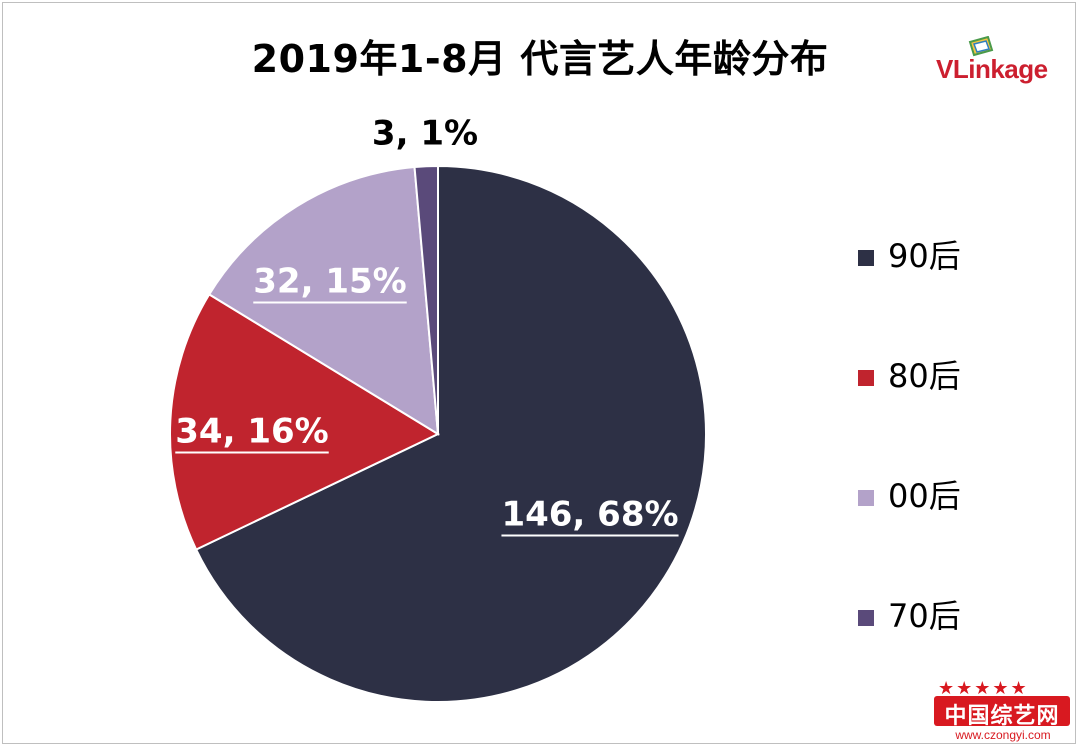 The image size is (1080, 748). What do you see at coordinates (983, 688) in the screenshot?
I see `watermark-stars: ★★★★★` at bounding box center [983, 688].